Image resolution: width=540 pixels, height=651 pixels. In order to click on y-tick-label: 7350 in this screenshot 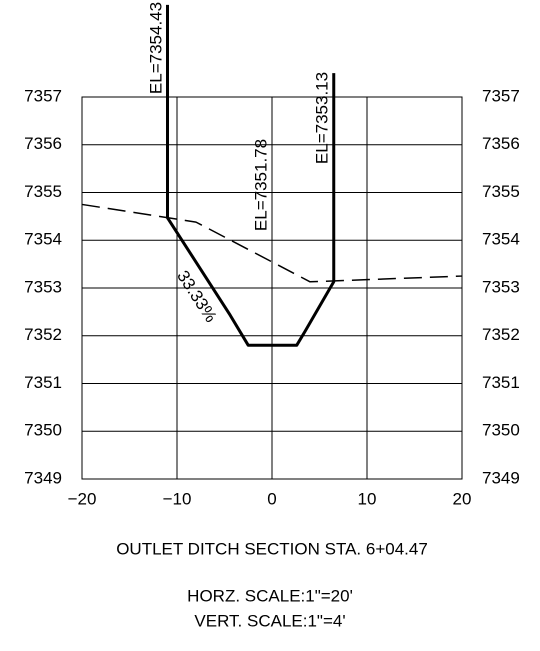, I will do `click(43, 430)`.